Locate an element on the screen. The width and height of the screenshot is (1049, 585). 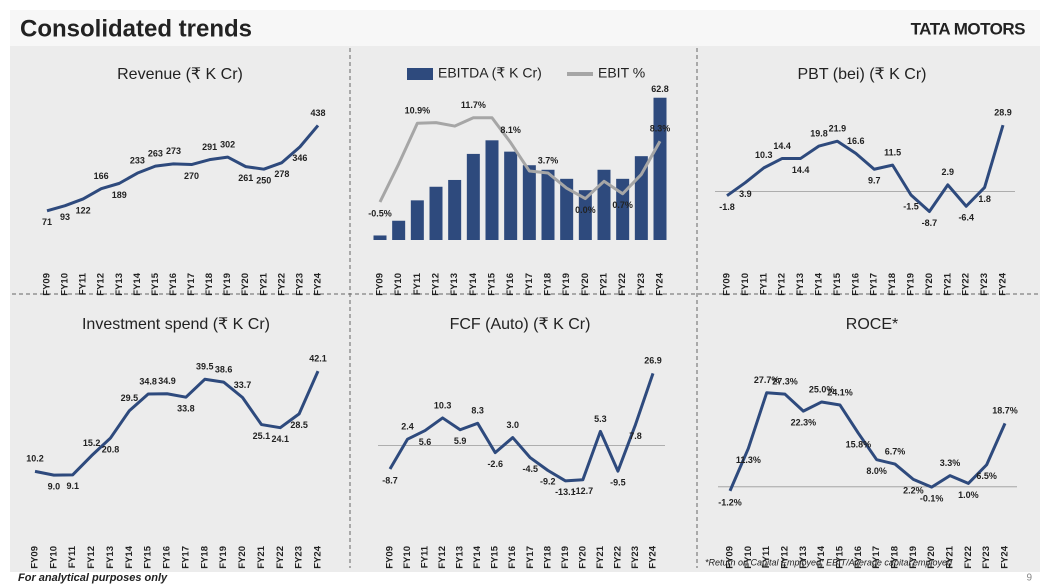
slide-title: Consolidated trends is located at coordinates (136, 28).